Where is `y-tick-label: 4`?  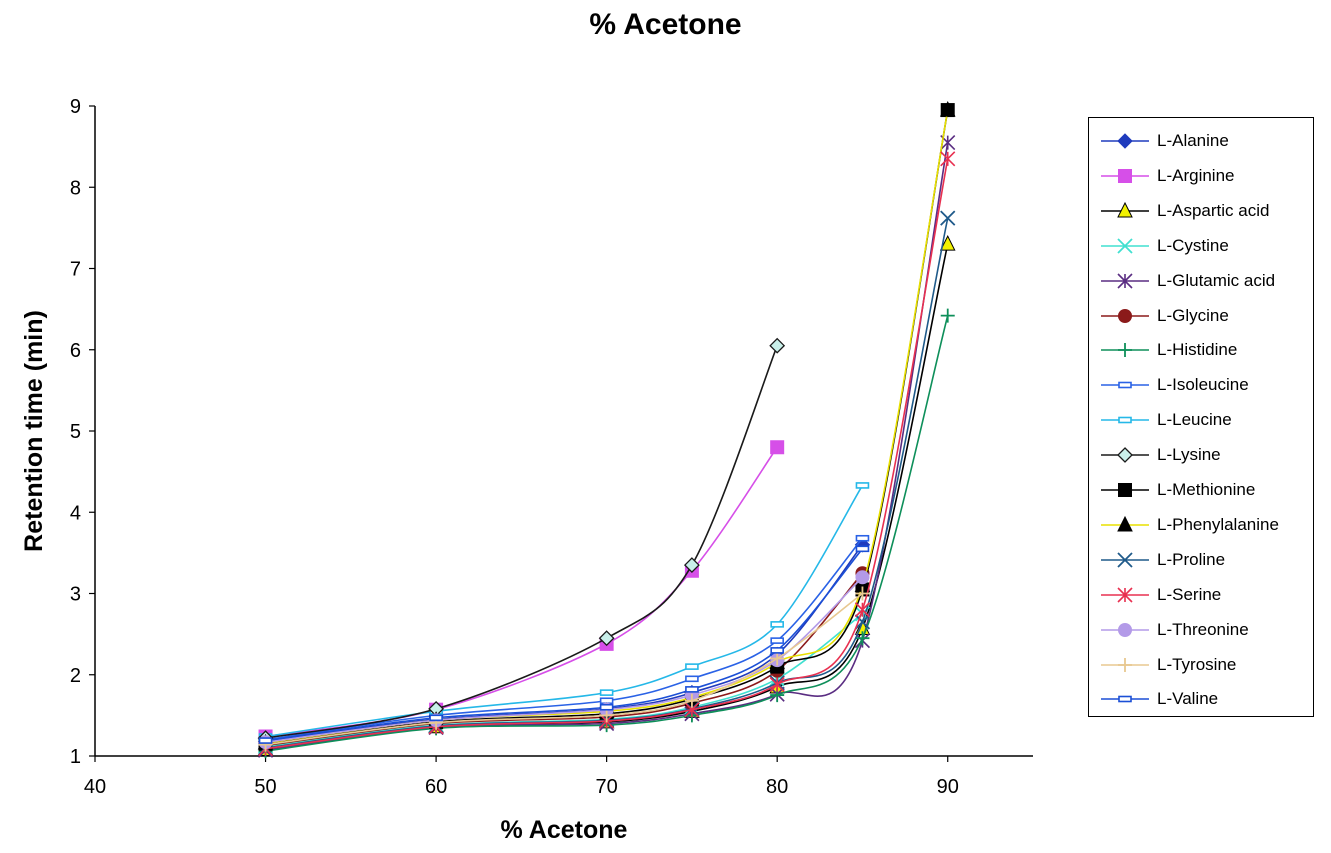
y-tick-label: 4 is located at coordinates (75, 513).